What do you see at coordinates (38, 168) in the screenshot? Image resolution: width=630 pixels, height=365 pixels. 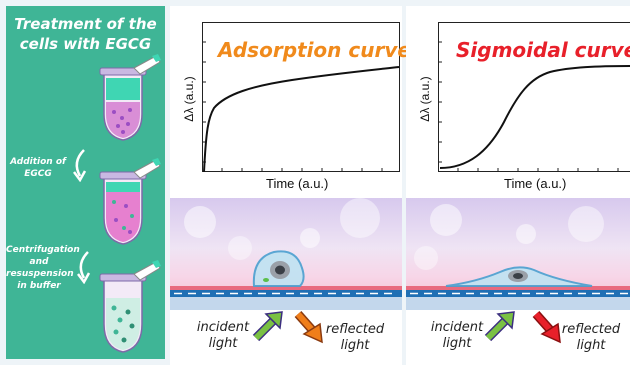 I see `step-1-label: Addition of EGCG` at bounding box center [38, 168].